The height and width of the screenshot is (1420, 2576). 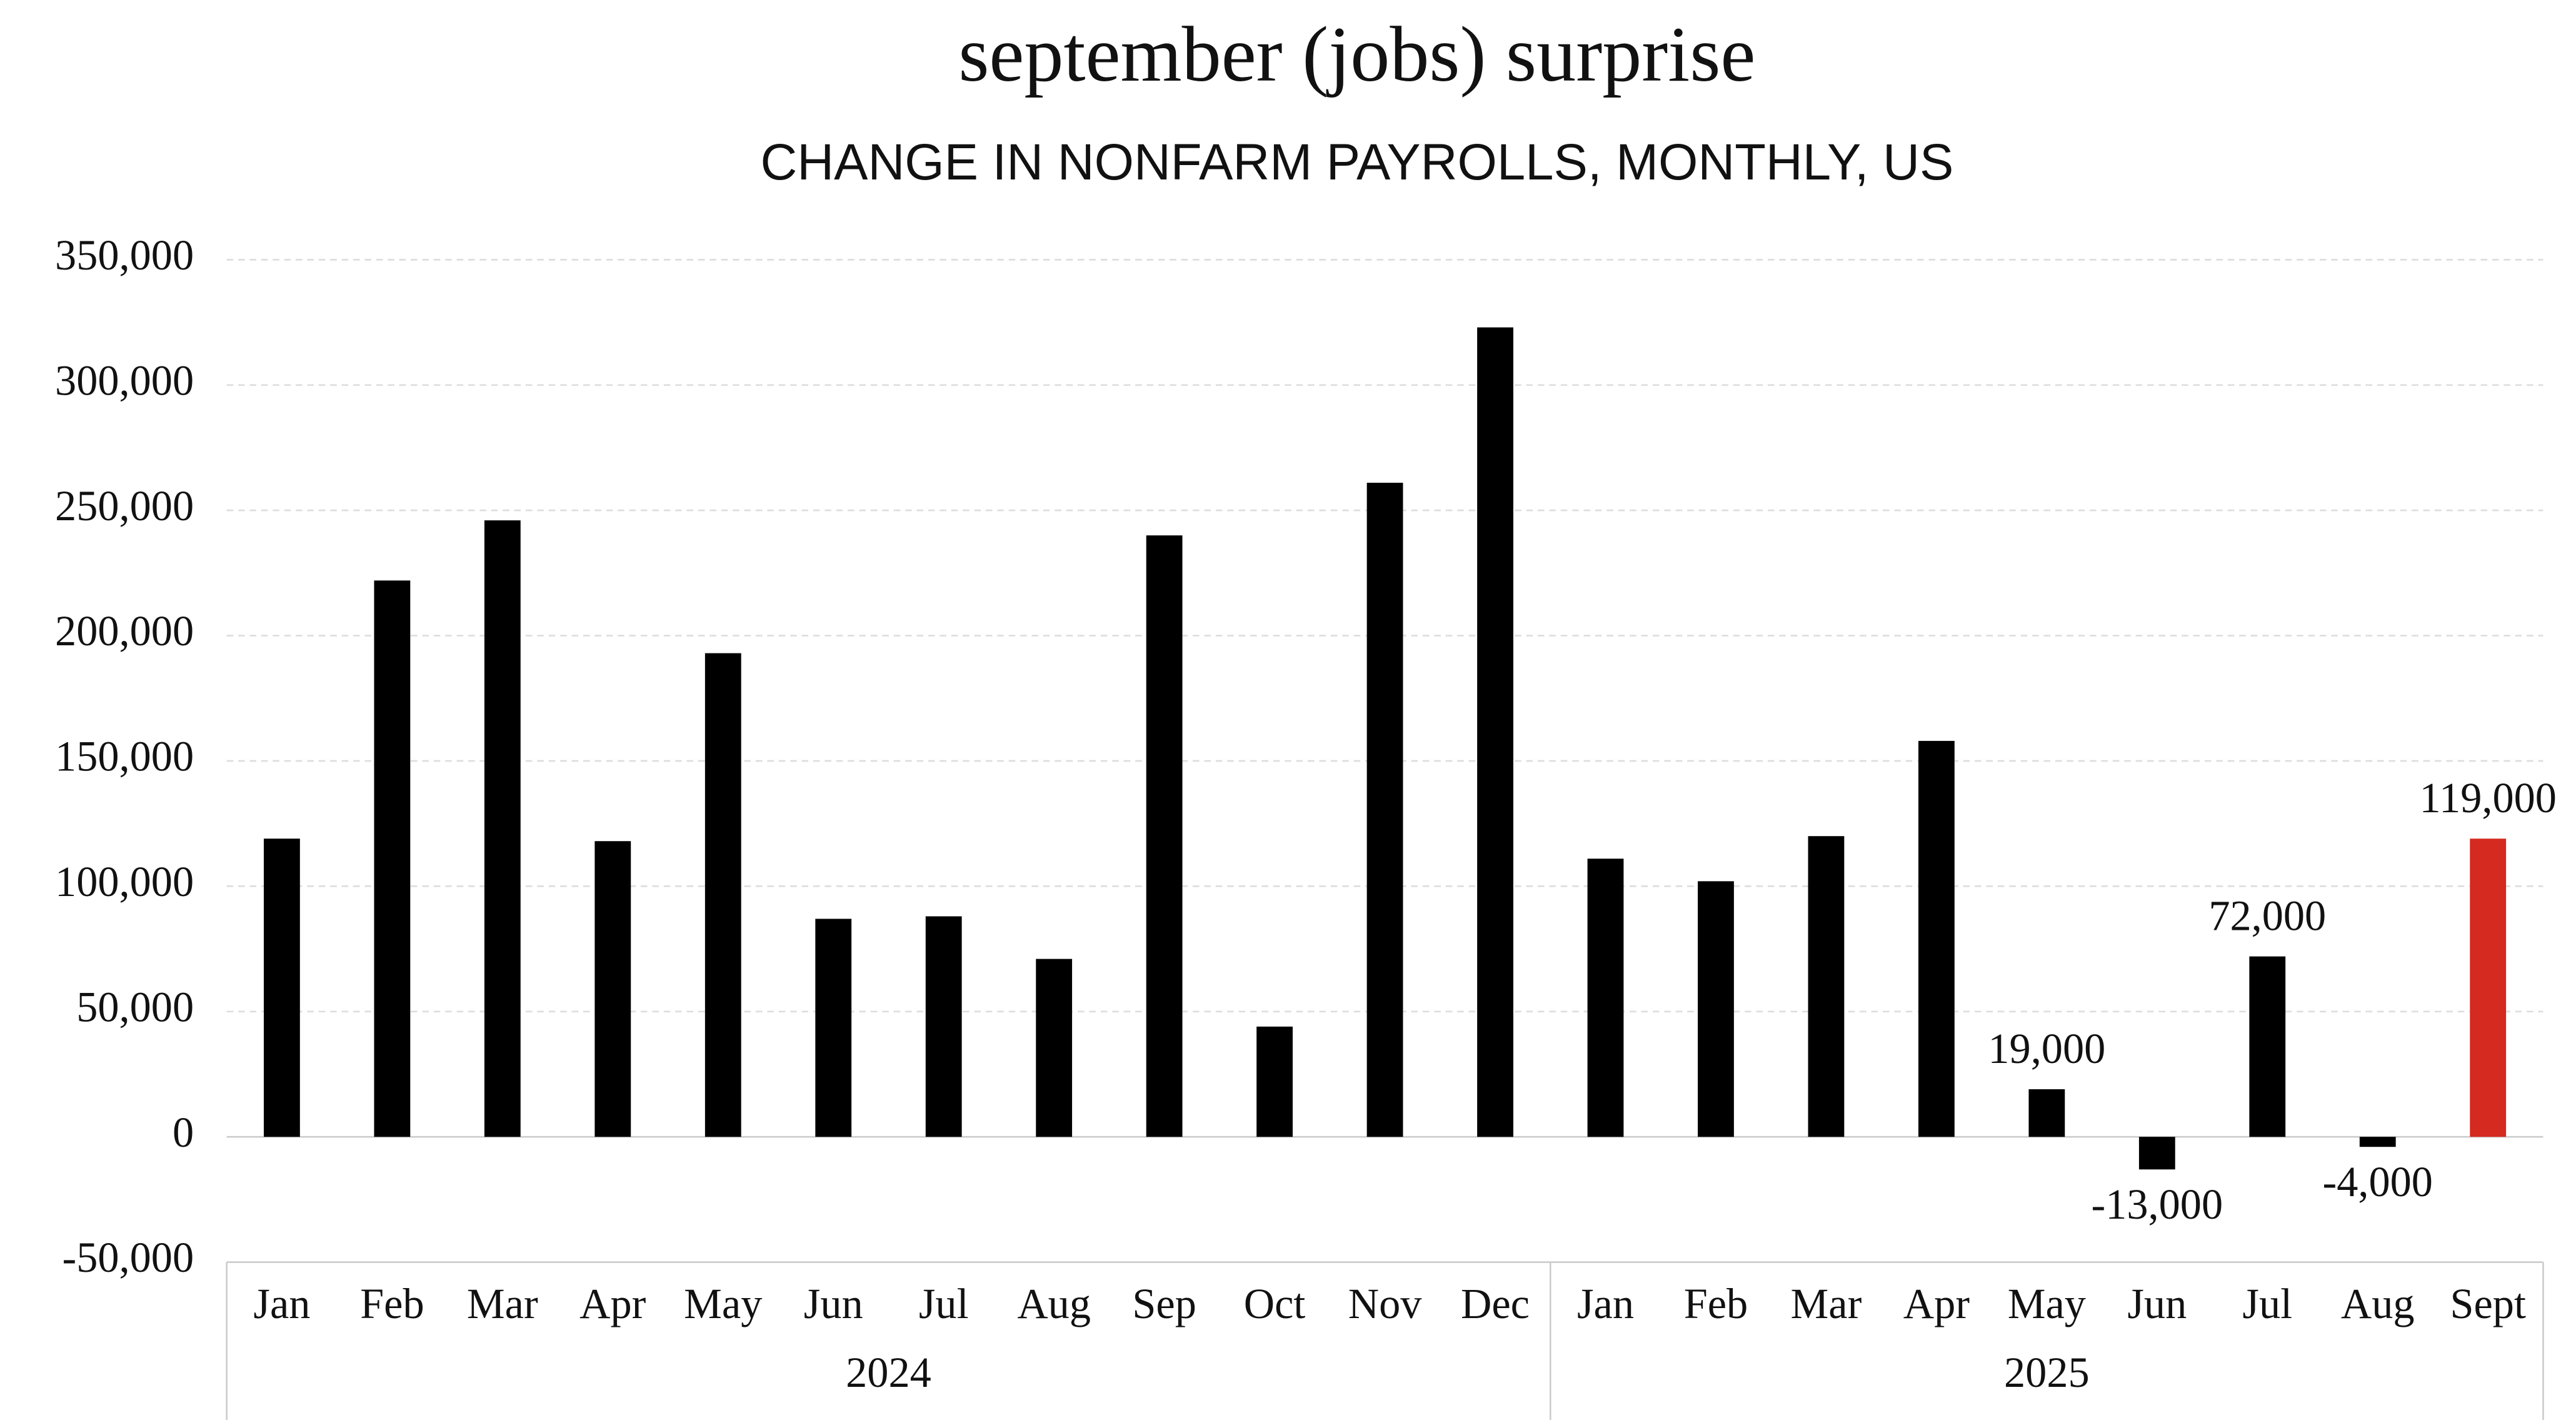 I want to click on y-tick-label: 300,000, so click(x=124, y=380).